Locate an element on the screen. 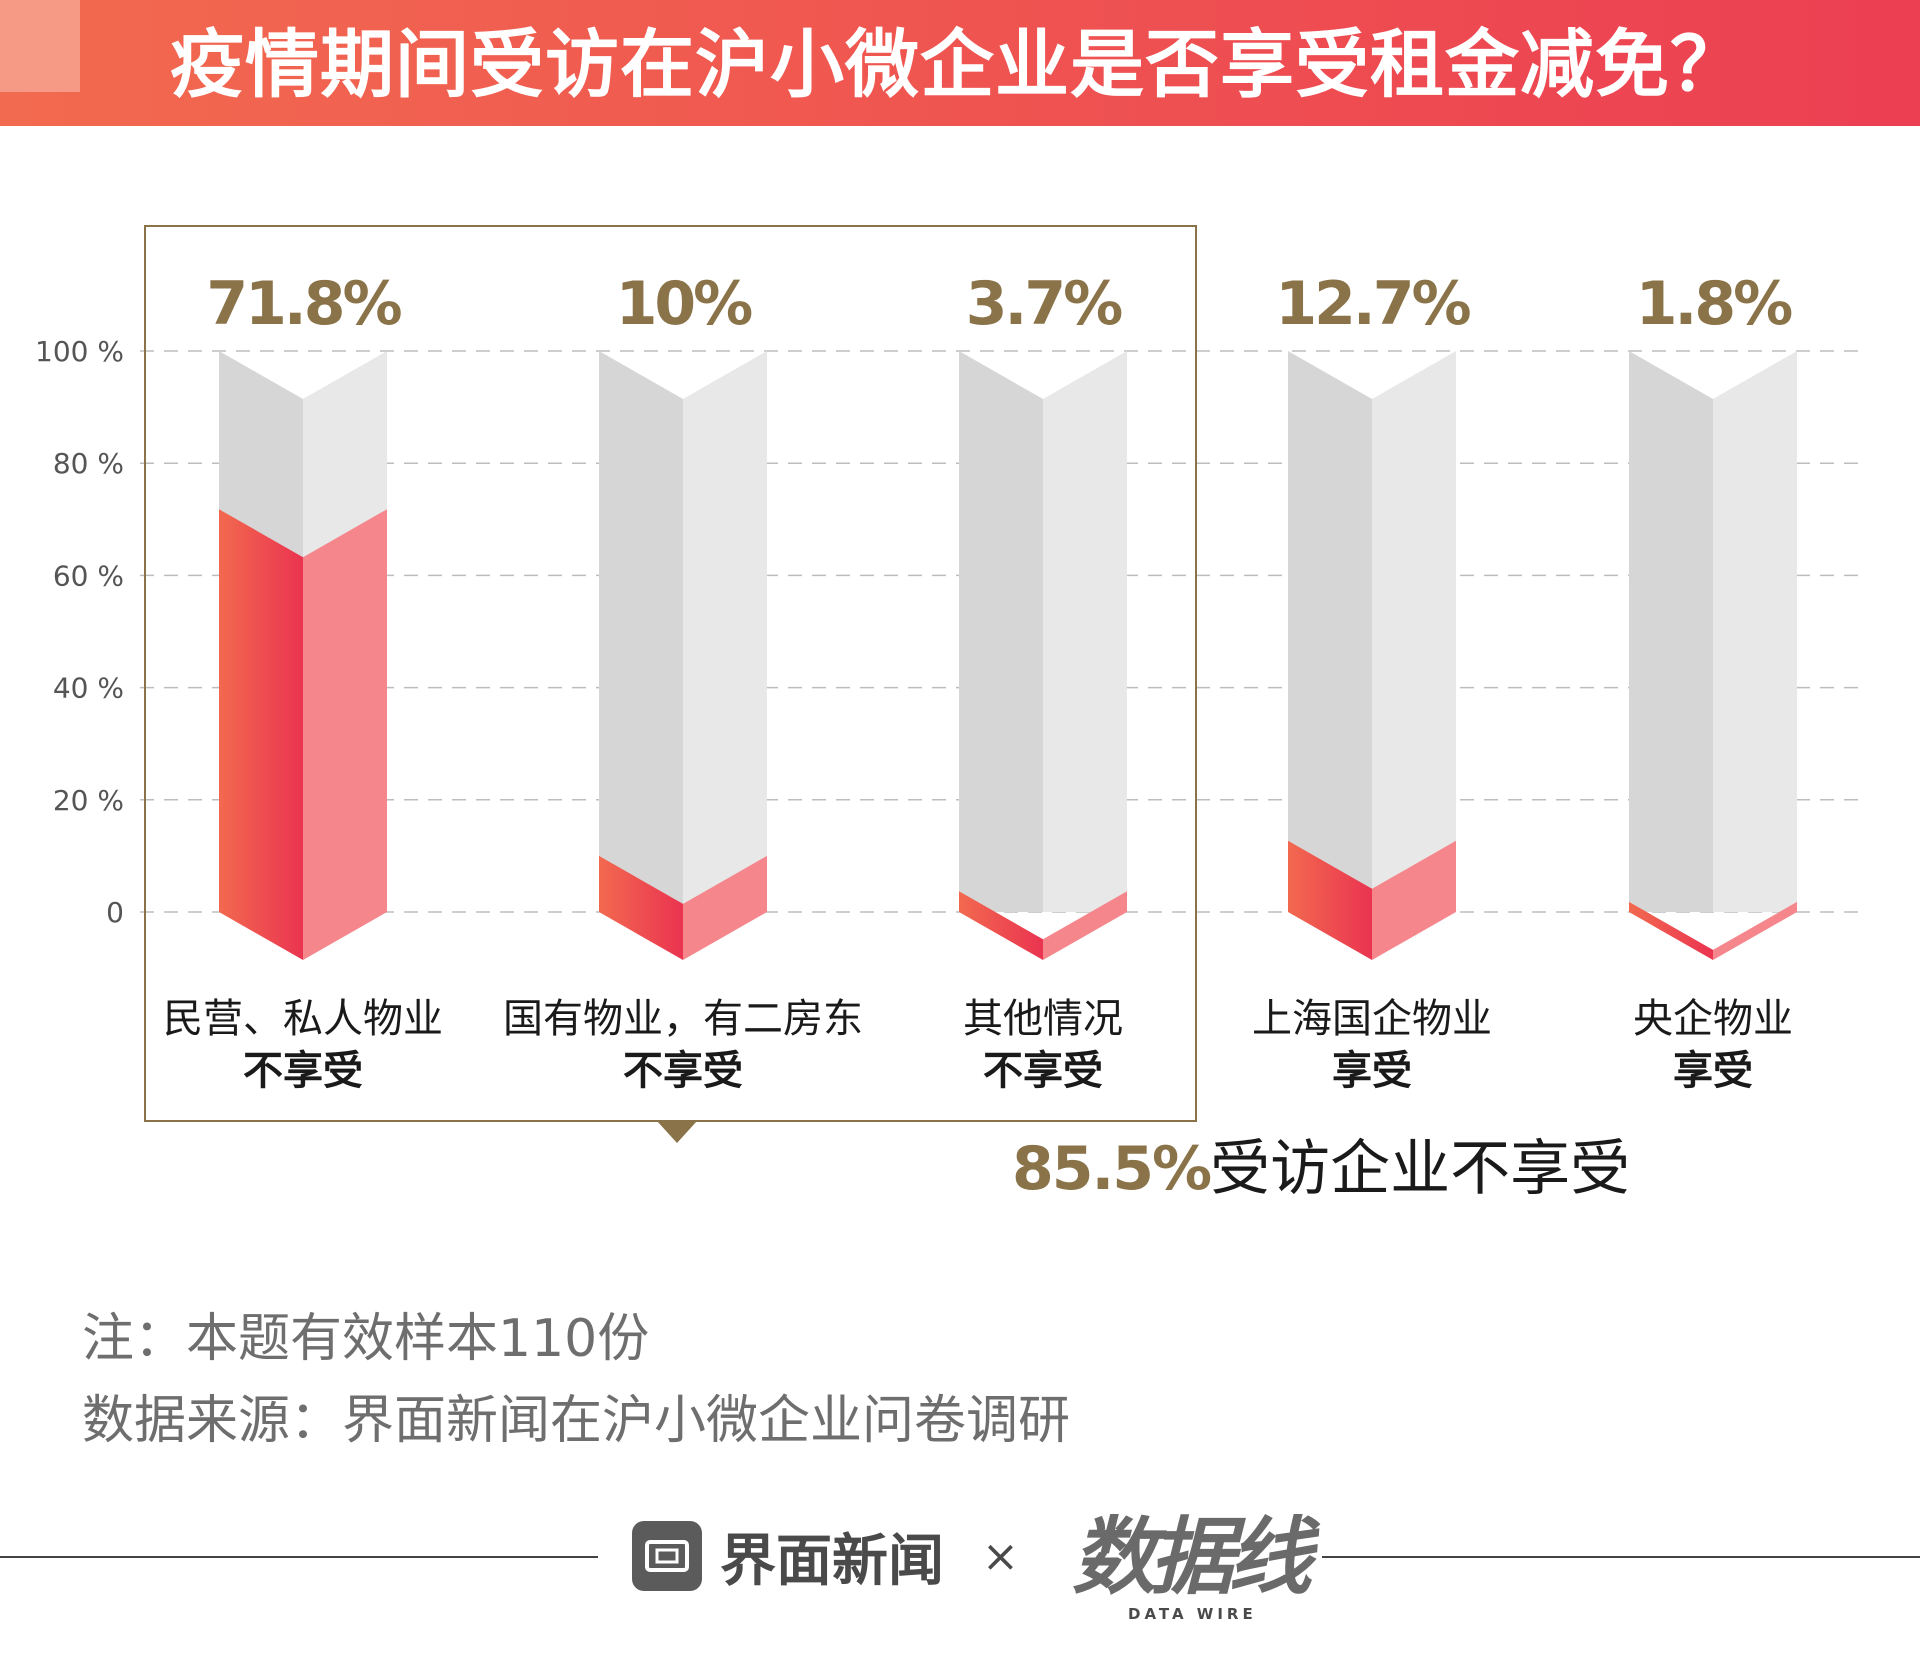 The height and width of the screenshot is (1668, 1920). y-tick-label: 40 % is located at coordinates (88, 688).